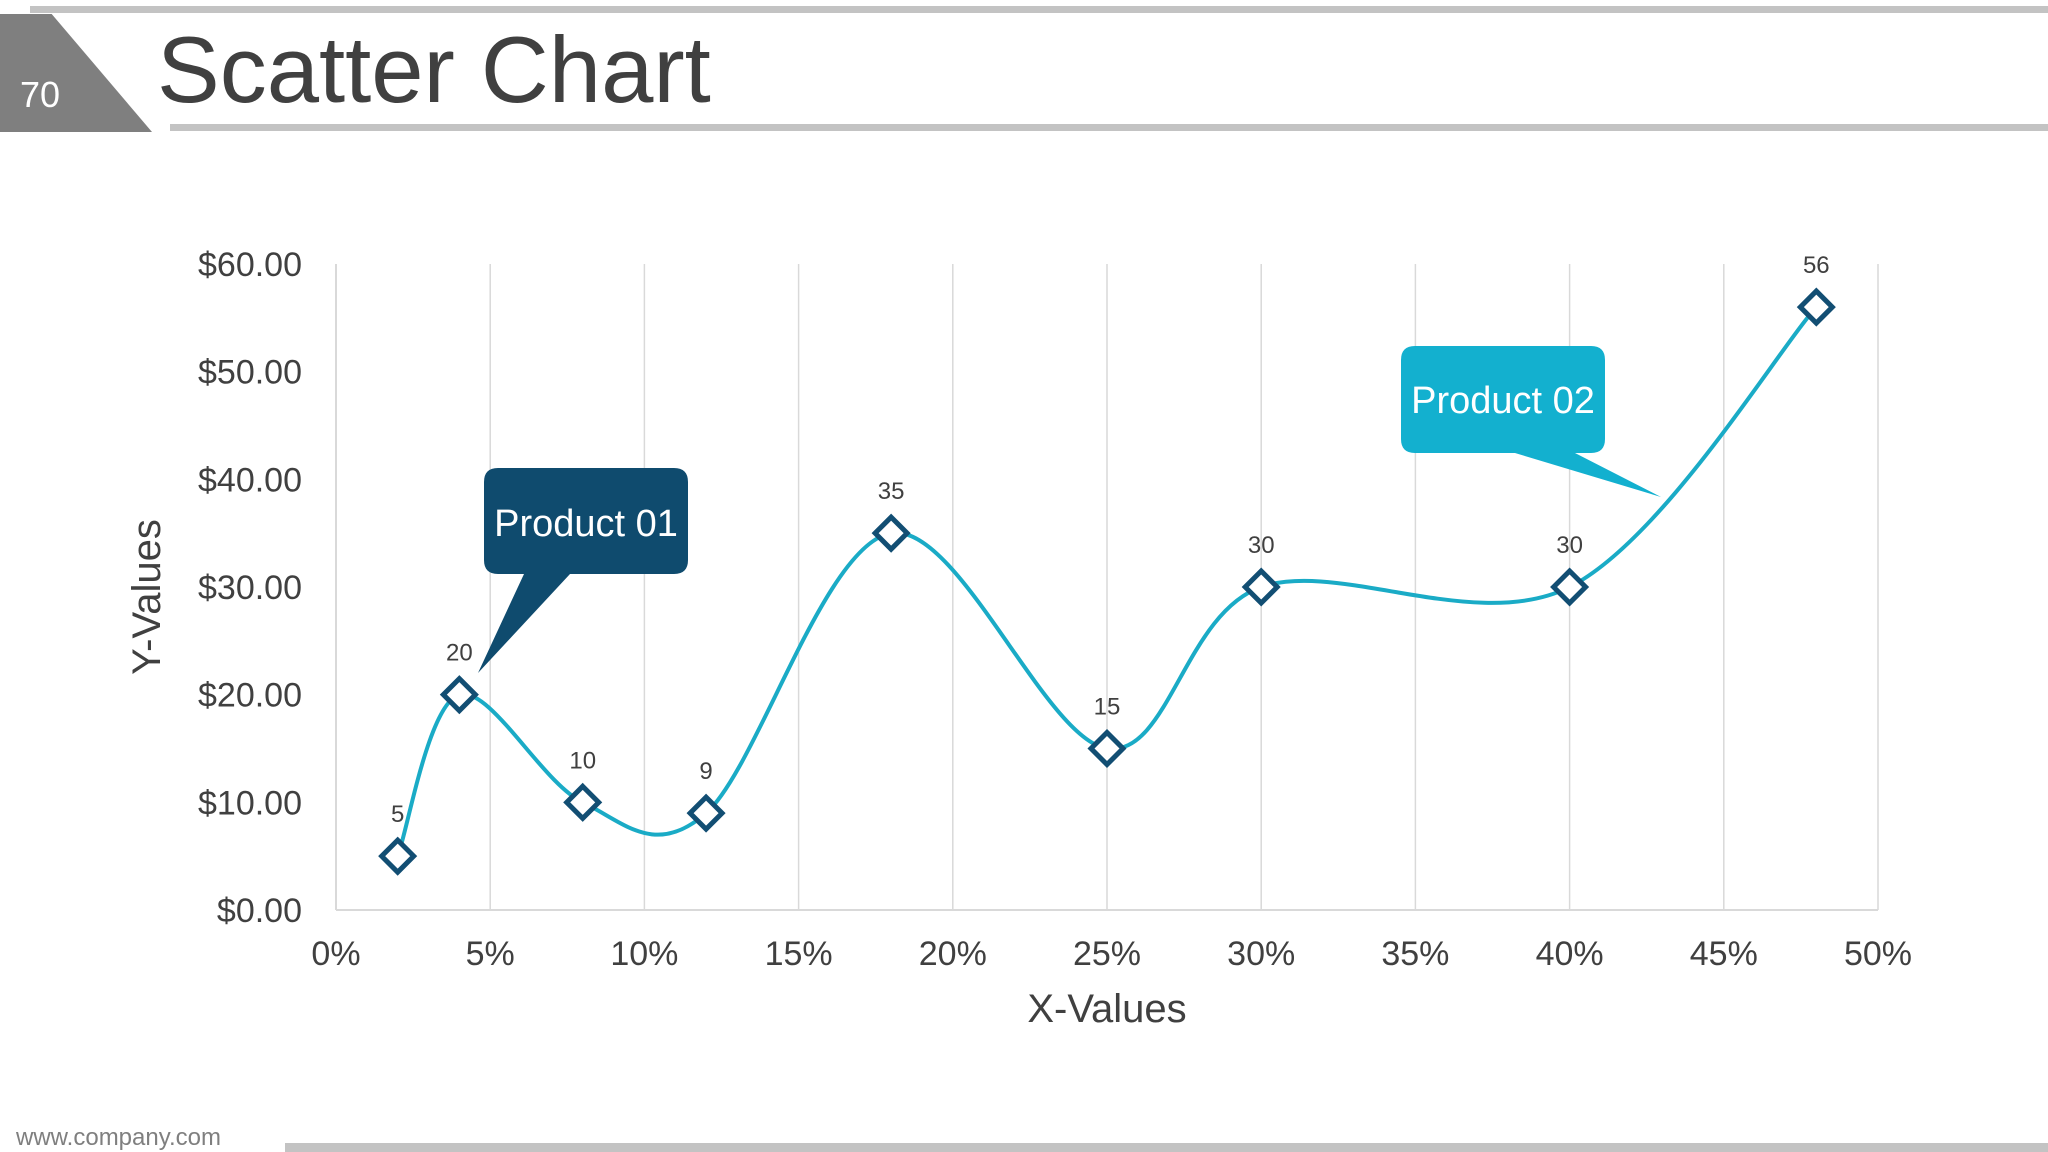 The image size is (2048, 1152). I want to click on footer-url: www.company.com, so click(118, 1137).